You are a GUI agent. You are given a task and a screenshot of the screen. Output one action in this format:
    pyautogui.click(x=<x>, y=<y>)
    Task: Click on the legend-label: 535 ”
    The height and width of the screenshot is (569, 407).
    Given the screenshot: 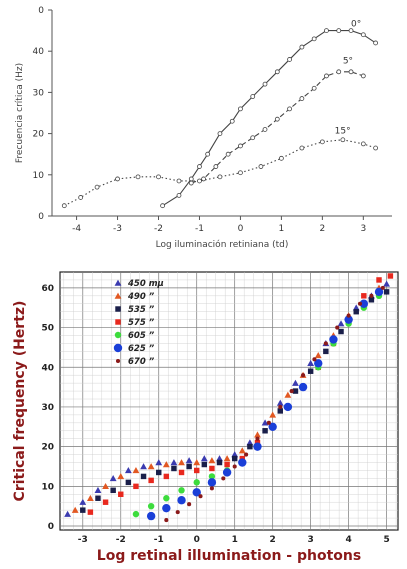 What is the action you would take?
    pyautogui.click(x=141, y=310)
    